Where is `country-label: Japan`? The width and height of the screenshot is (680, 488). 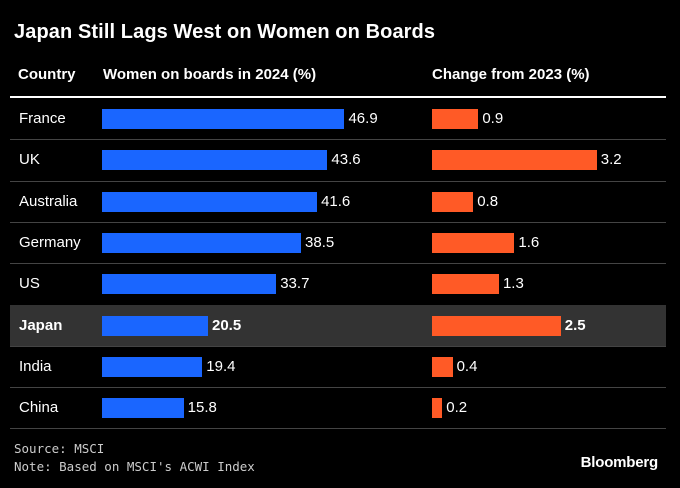 country-label: Japan is located at coordinates (41, 325).